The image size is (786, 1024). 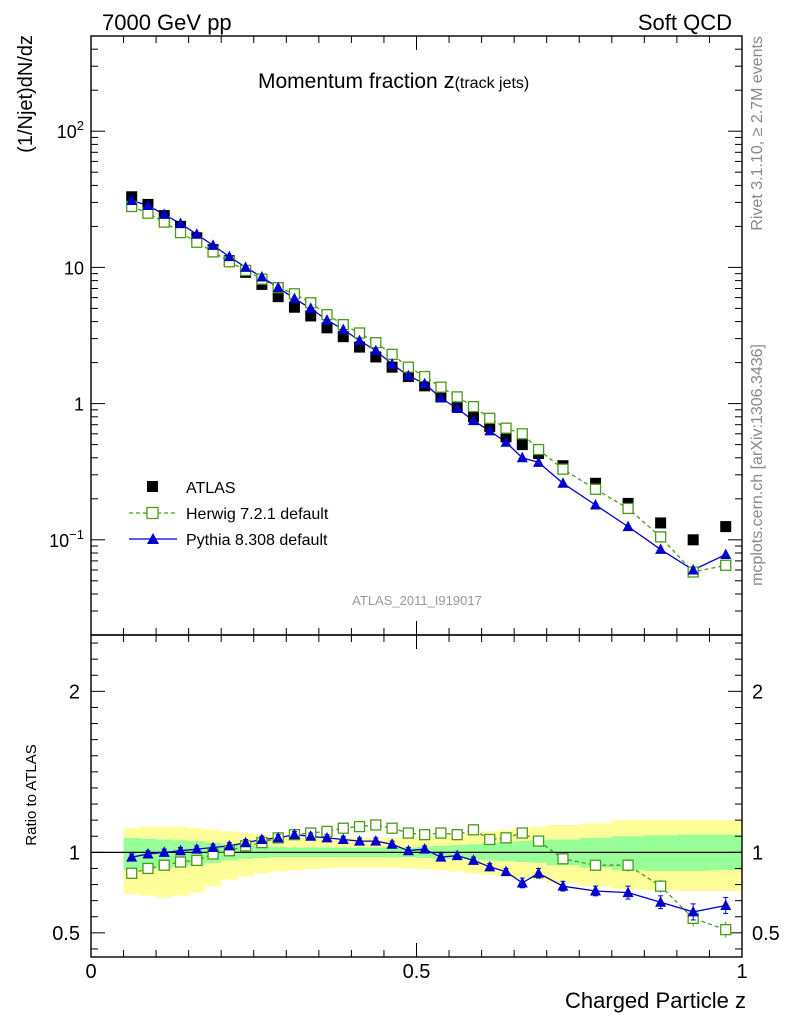 I want to click on rivet-label: Rivet 3.1.10, ≥ 2.7M events, so click(x=757, y=133).